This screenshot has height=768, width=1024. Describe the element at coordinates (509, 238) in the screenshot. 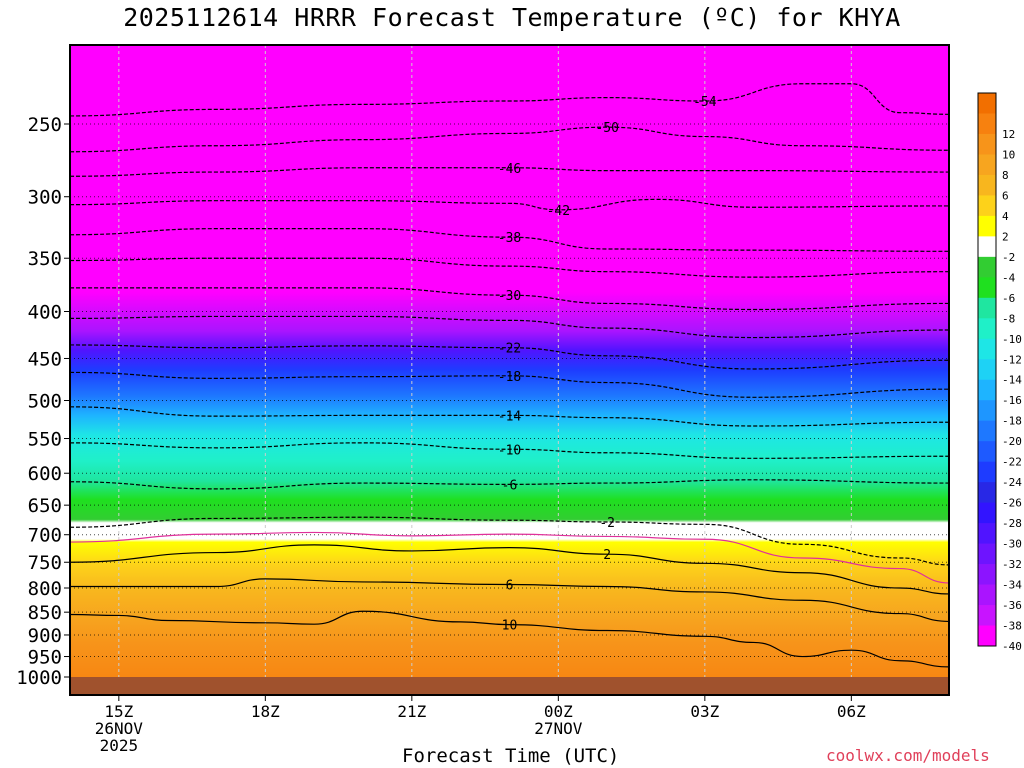

I see `isotherm-label: -38` at that location.